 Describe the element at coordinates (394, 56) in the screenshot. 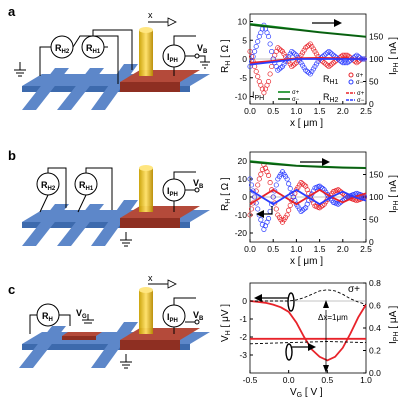

I see `y-axis-label-right: IPH [ nA ]` at that location.